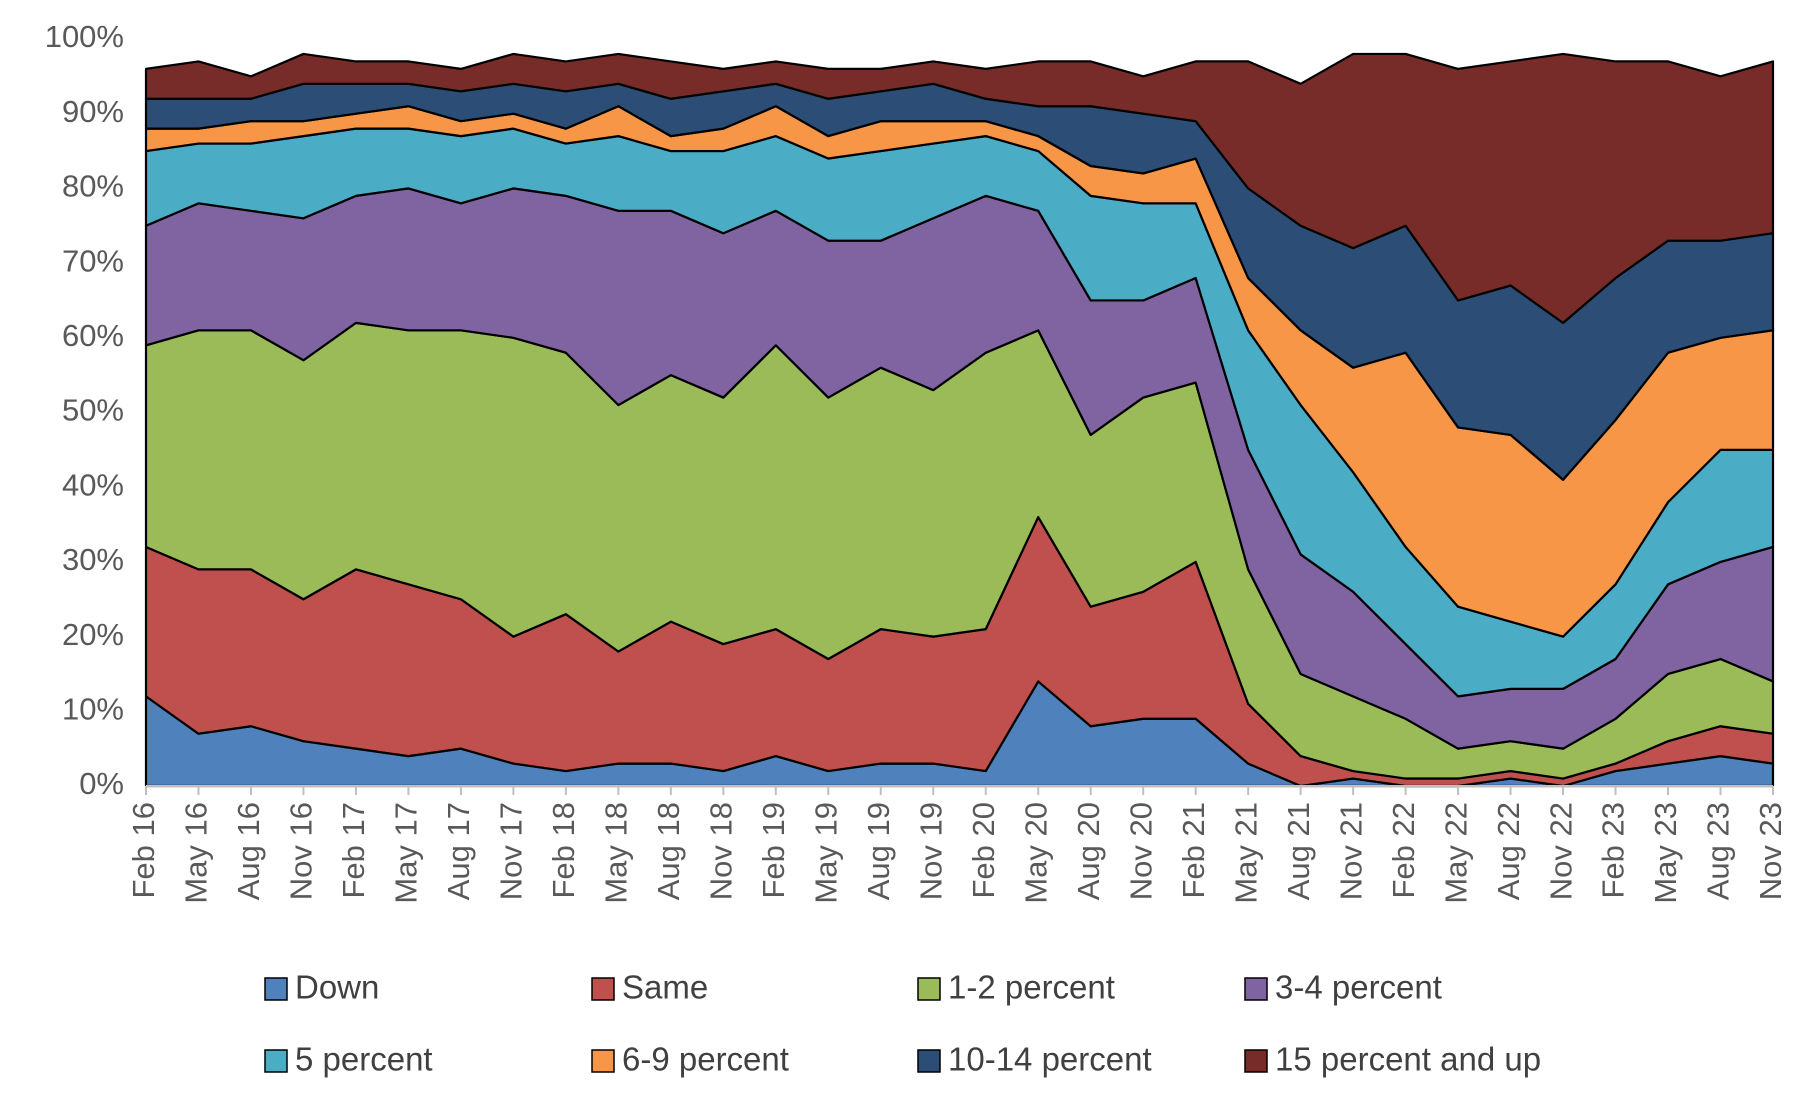  I want to click on y-tick-label: 60%, so click(93, 335).